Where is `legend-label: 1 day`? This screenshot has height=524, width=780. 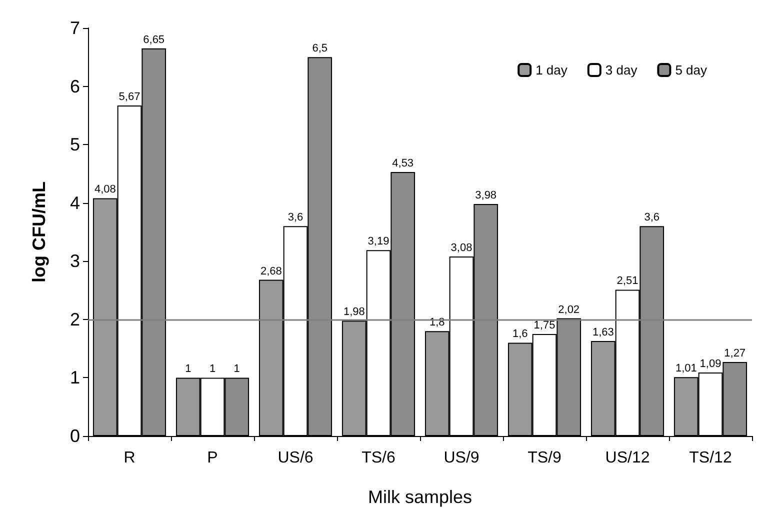 legend-label: 1 day is located at coordinates (552, 70).